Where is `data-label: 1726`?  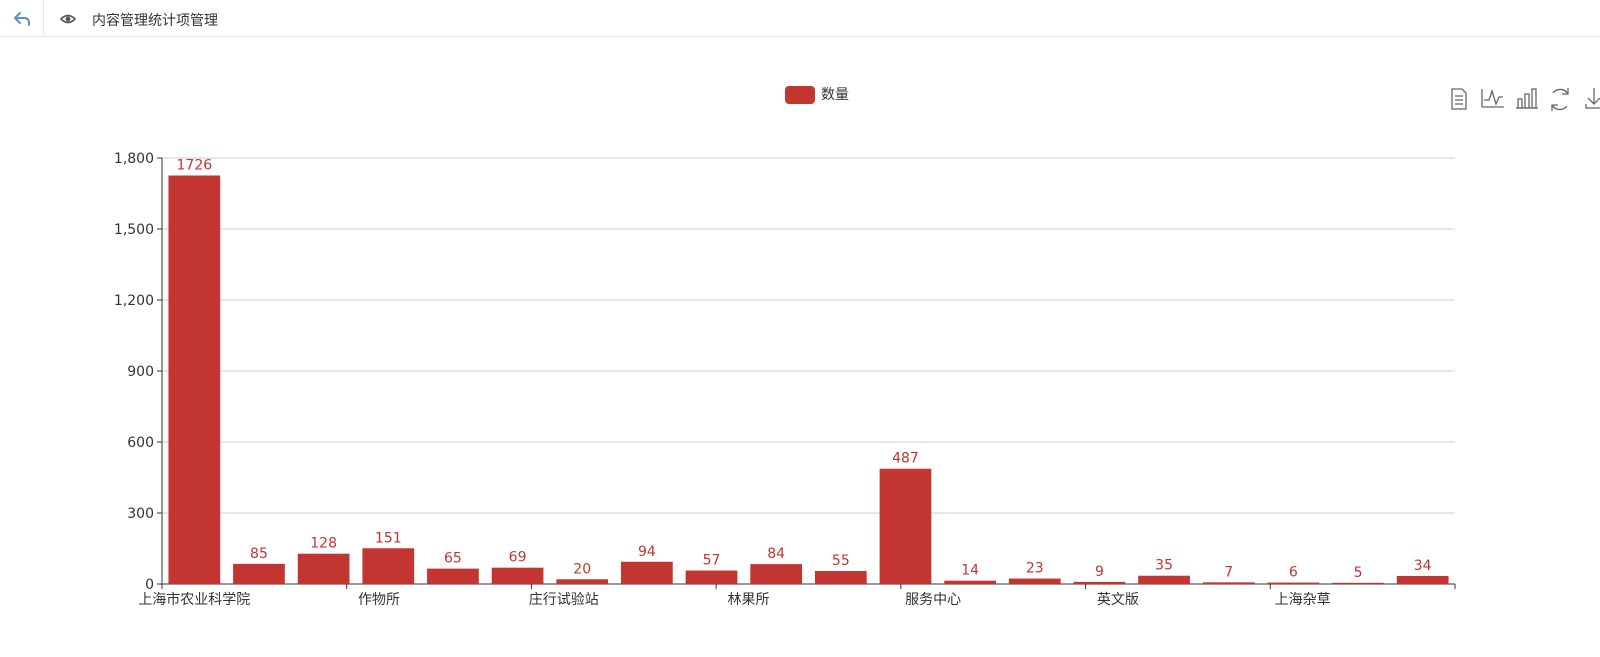 data-label: 1726 is located at coordinates (195, 166).